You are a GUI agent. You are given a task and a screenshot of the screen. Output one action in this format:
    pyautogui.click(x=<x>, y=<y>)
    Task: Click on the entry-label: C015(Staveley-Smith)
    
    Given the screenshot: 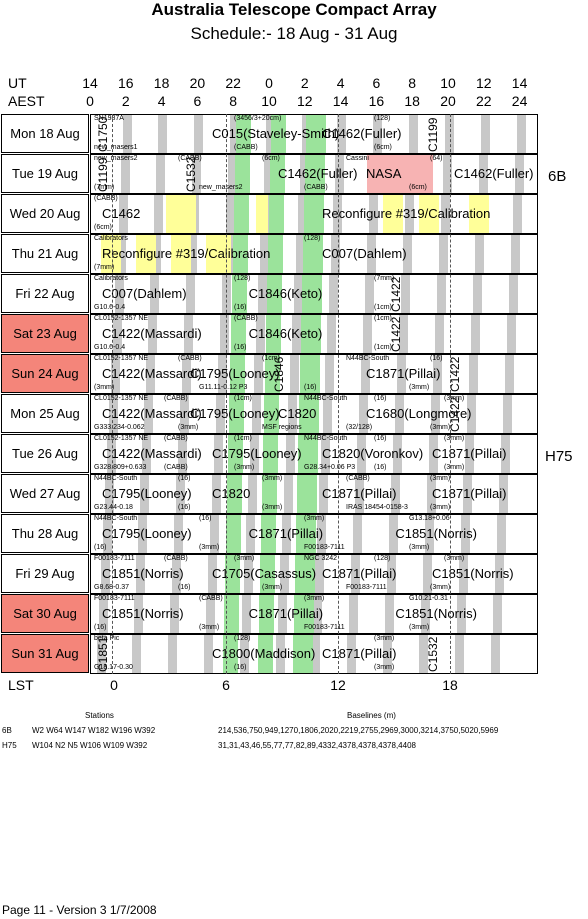 What is the action you would take?
    pyautogui.click(x=276, y=133)
    